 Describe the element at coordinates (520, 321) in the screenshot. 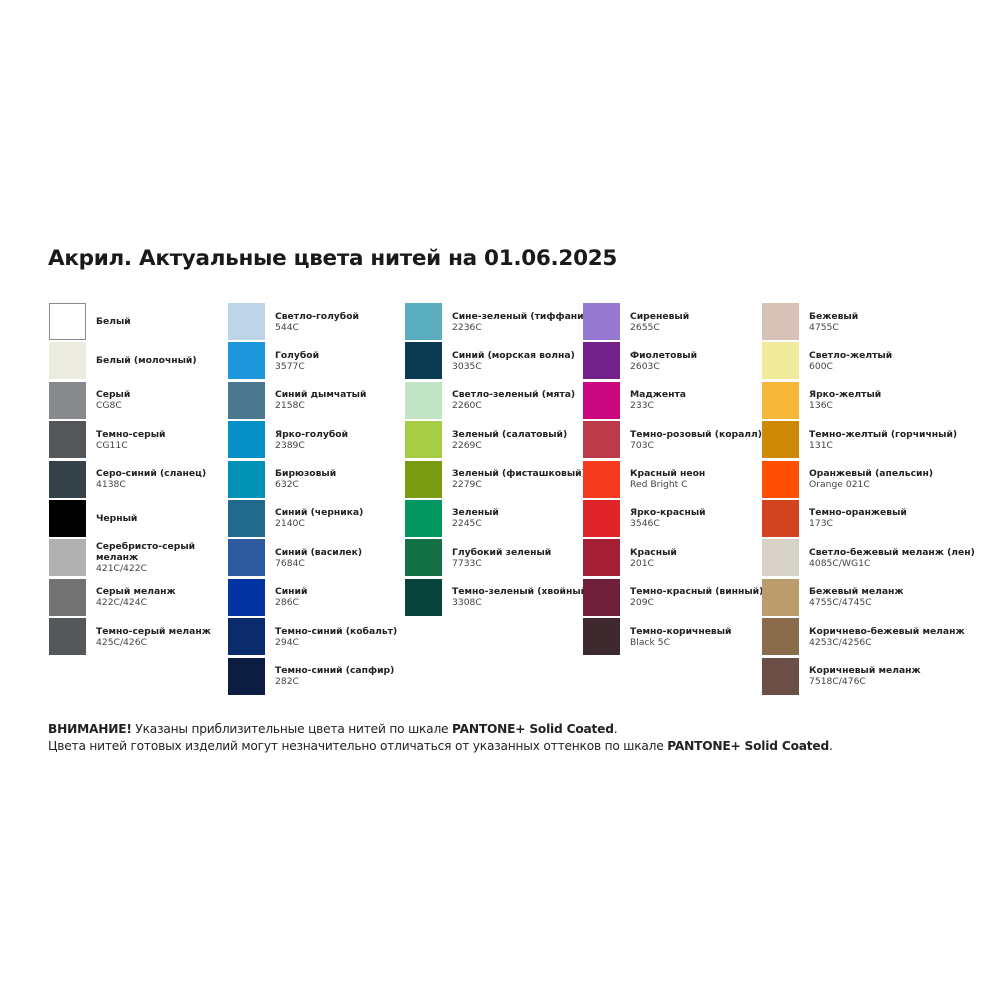

I see `color-label: Сине-зеленый (тиффани) 2236C` at that location.